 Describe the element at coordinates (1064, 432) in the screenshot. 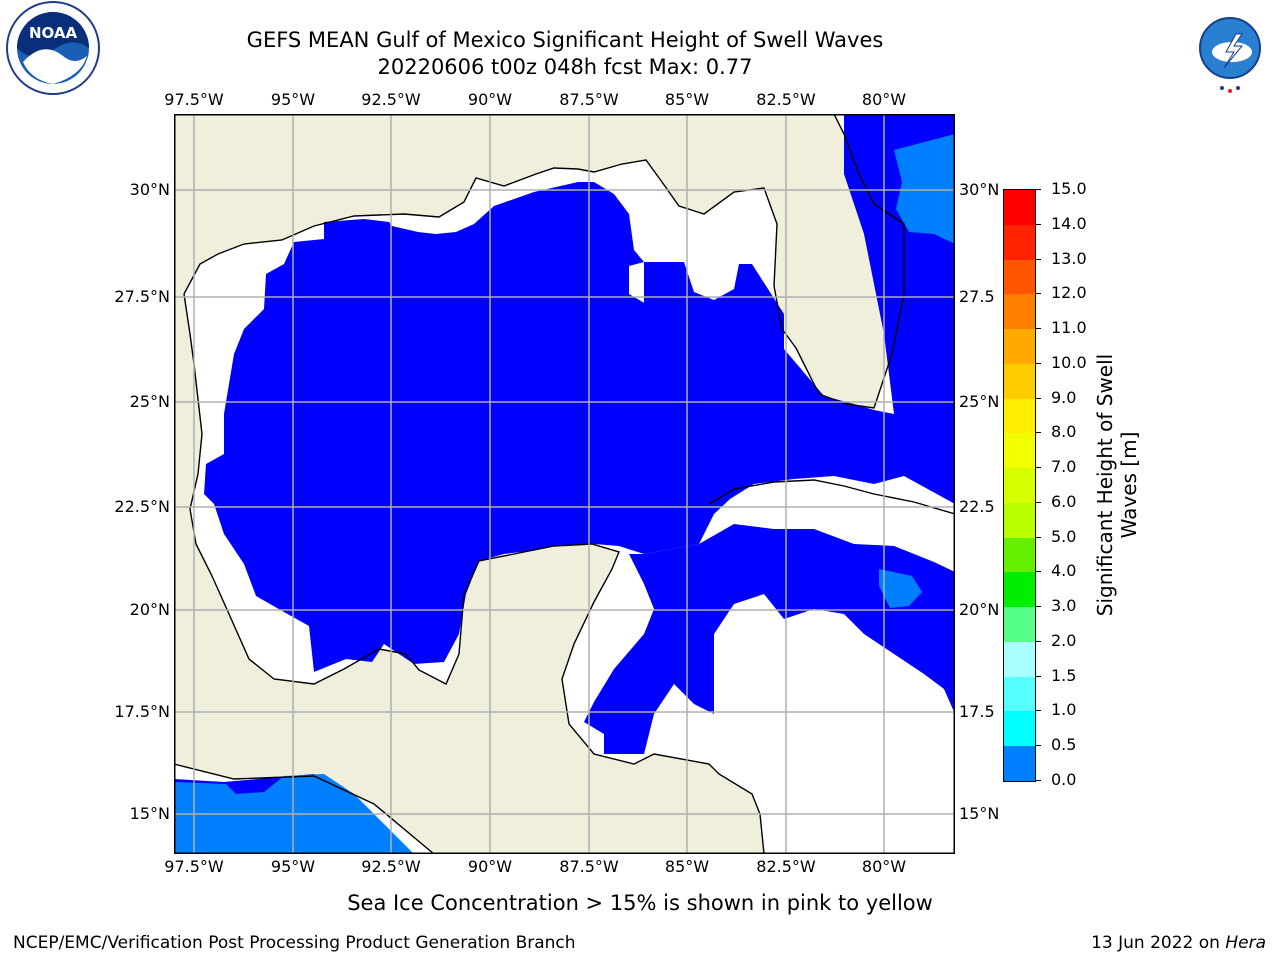

I see `colorbar-tick-label: 8.0` at that location.